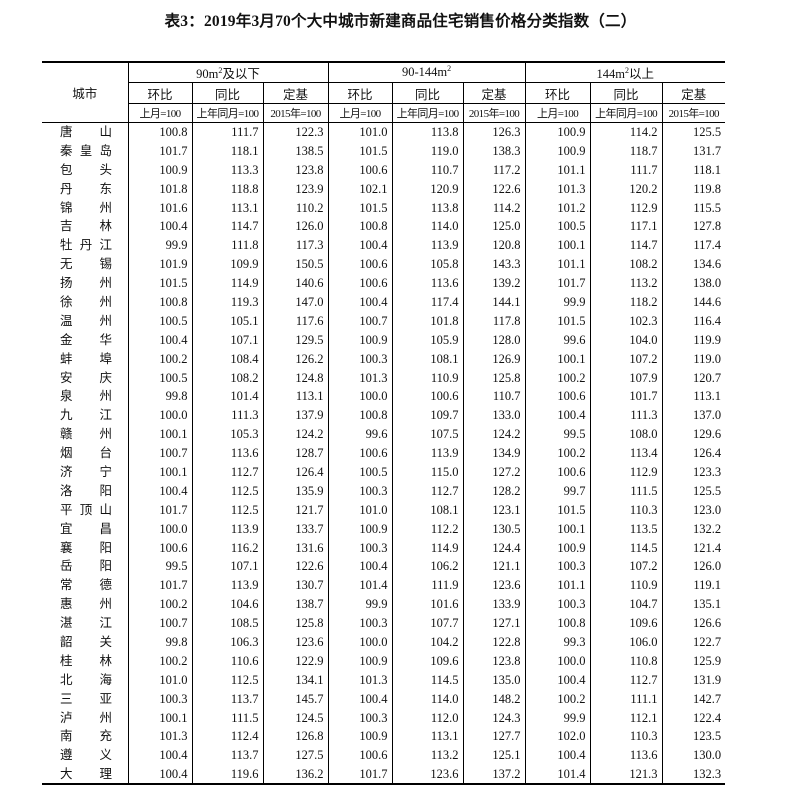 This screenshot has height=802, width=801. What do you see at coordinates (693, 510) in the screenshot?
I see `value-cell: 123.0` at bounding box center [693, 510].